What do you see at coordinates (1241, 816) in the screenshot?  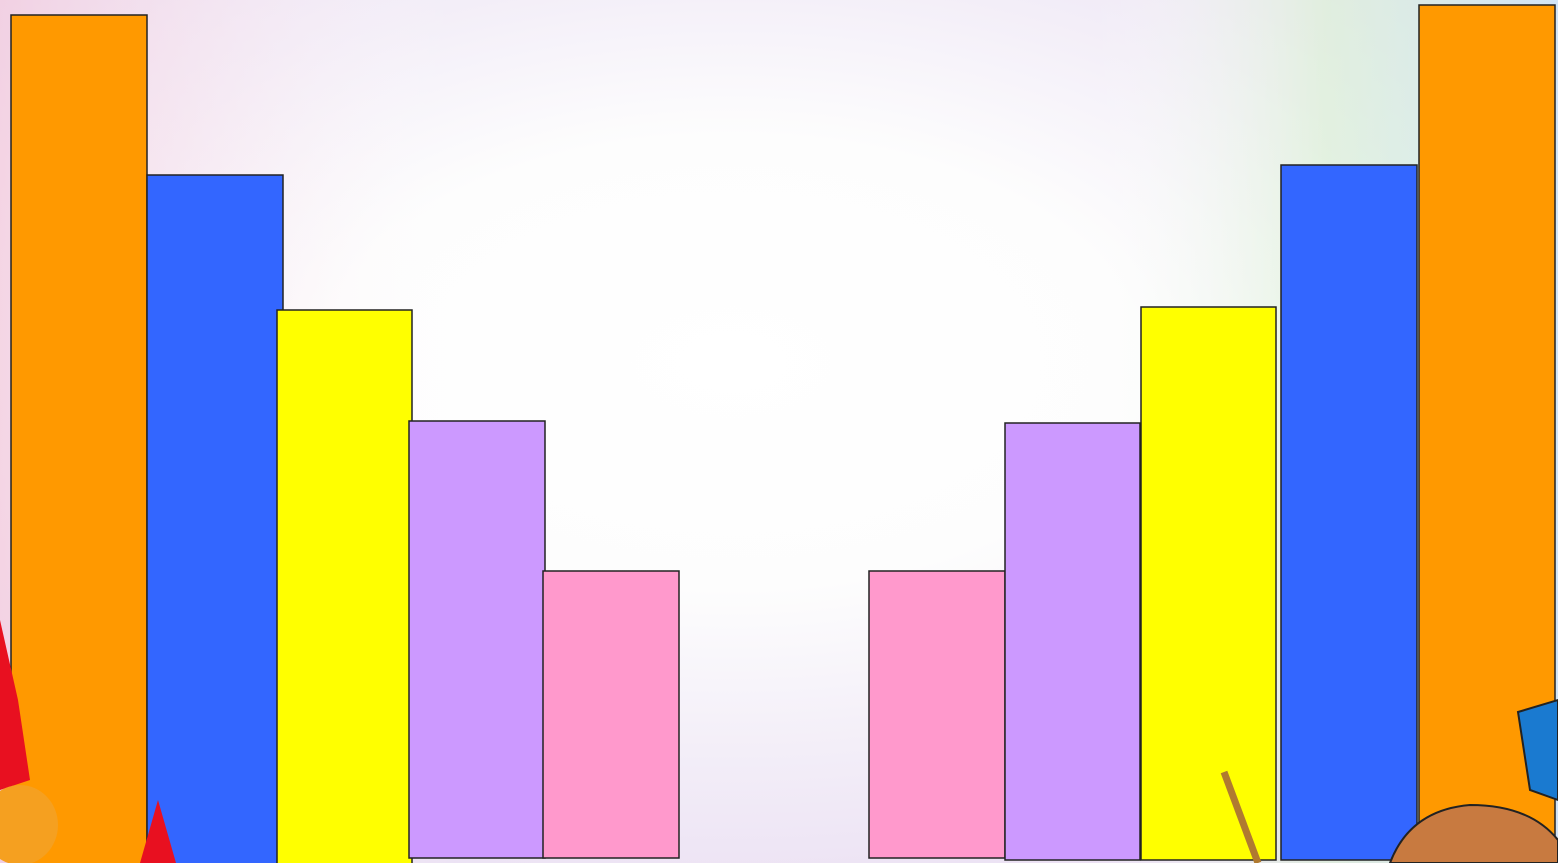 I see `decoration-stick` at bounding box center [1241, 816].